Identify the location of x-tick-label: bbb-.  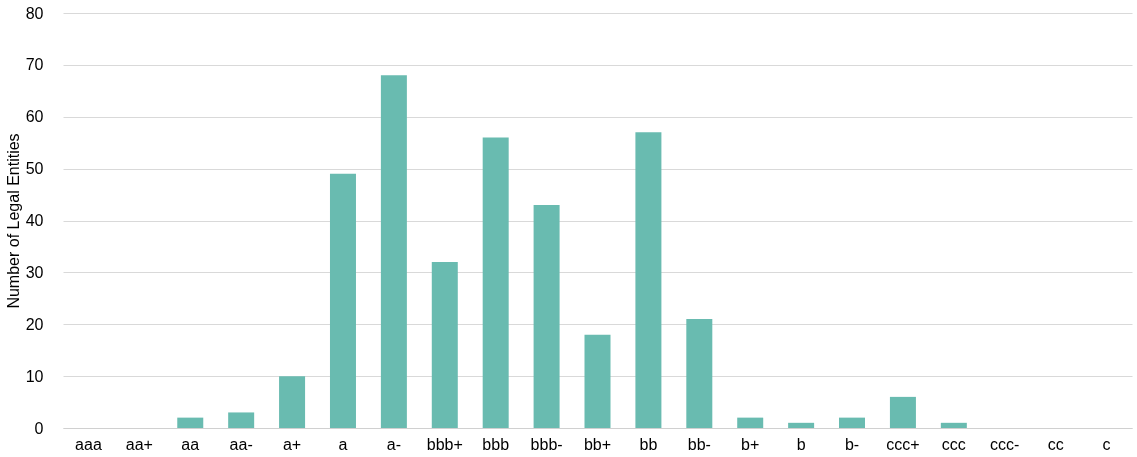
(546, 444).